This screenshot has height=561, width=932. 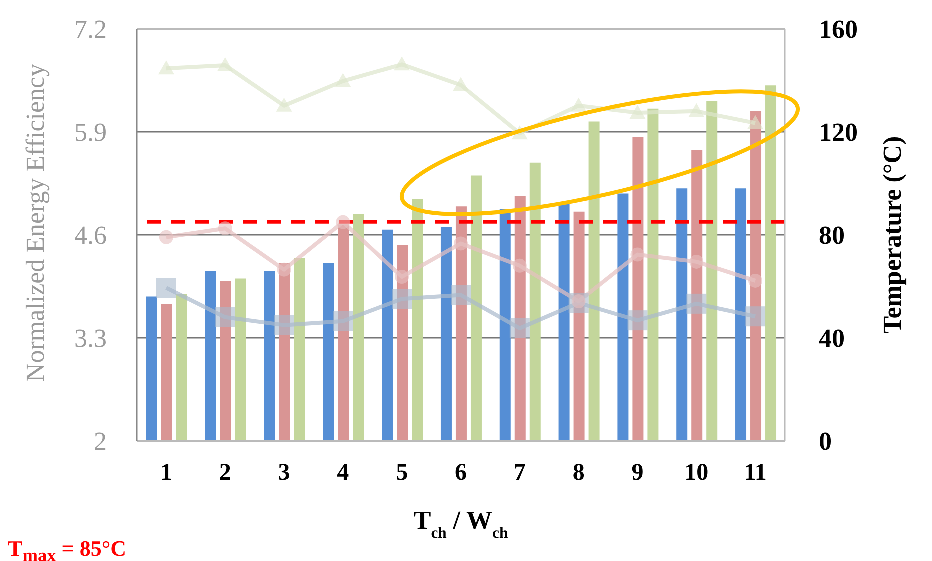 I want to click on x-tick-label: 6, so click(x=461, y=473).